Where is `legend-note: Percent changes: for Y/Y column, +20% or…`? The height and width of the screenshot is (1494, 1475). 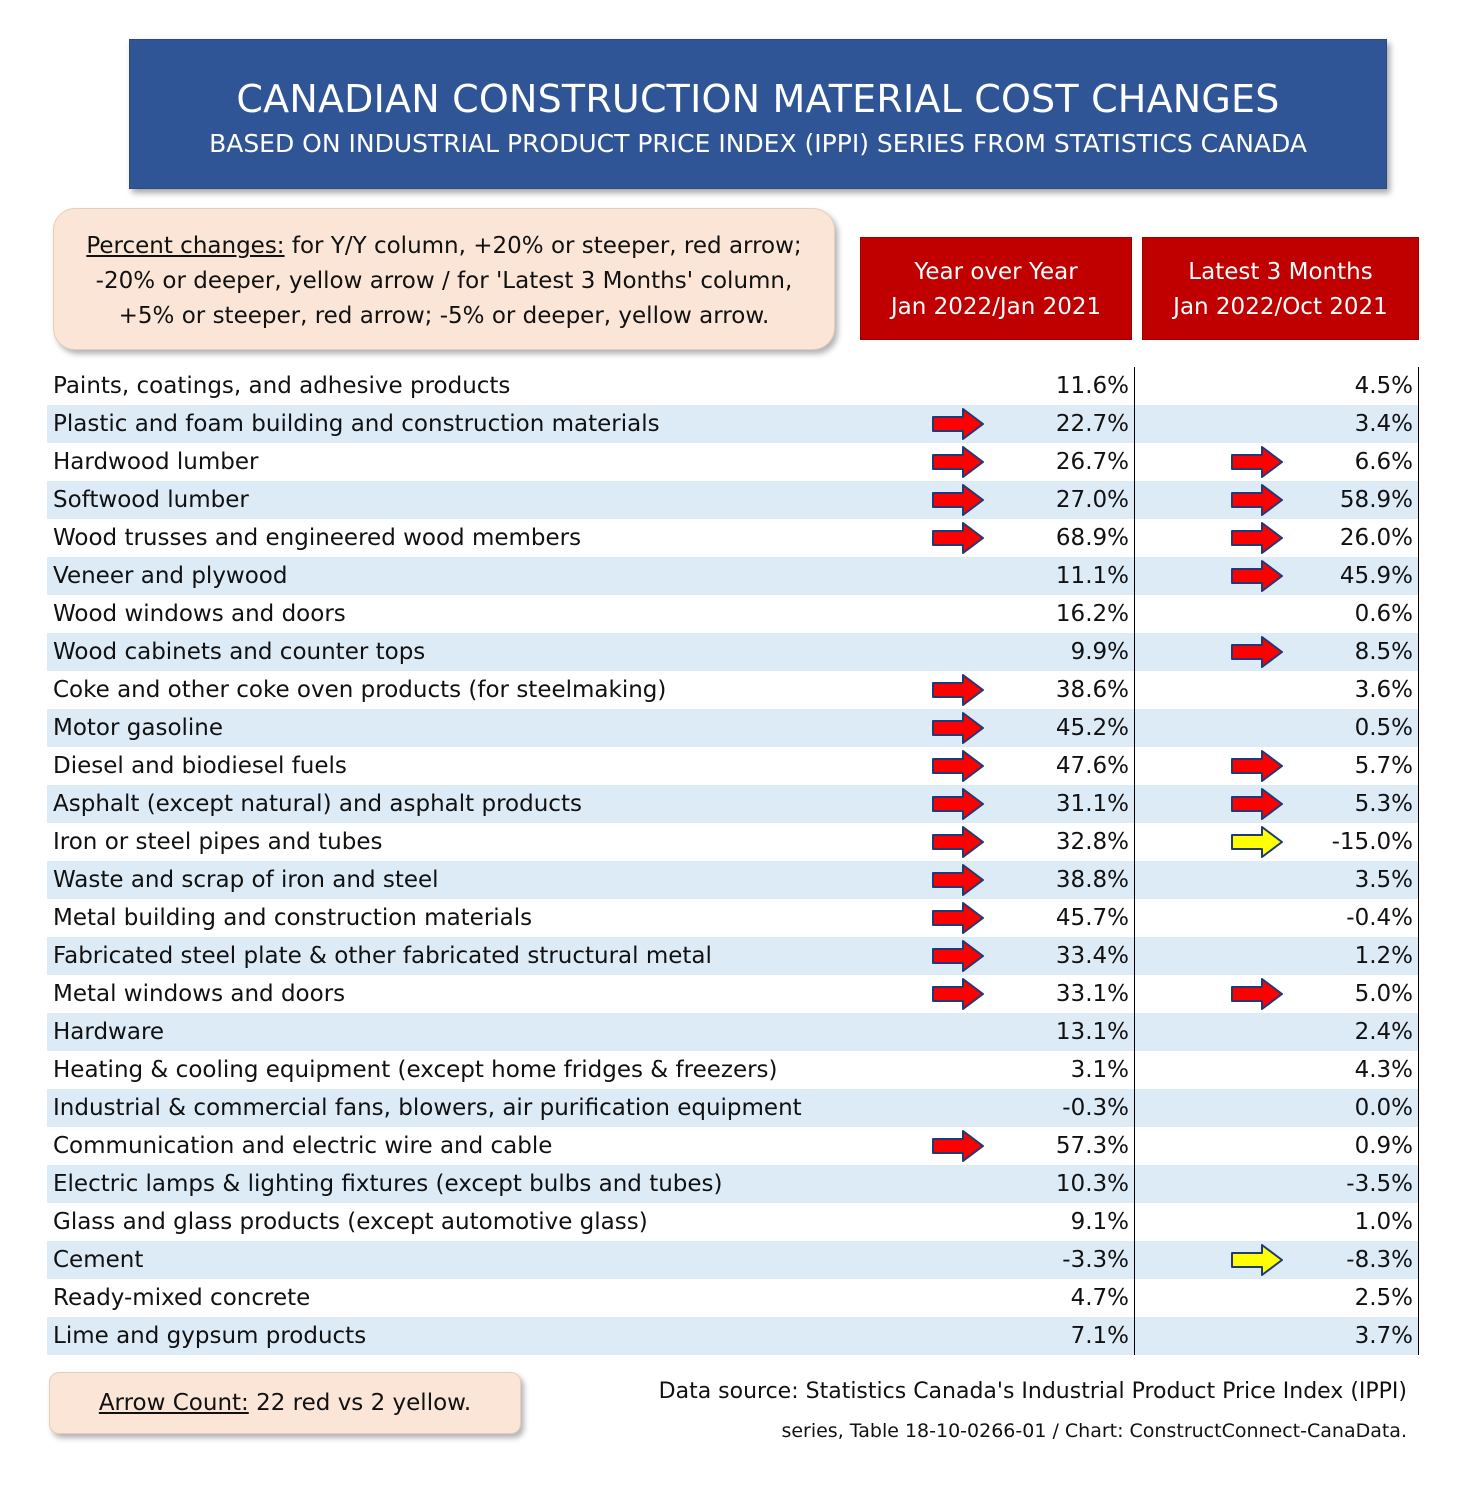 legend-note: Percent changes: for Y/Y column, +20% or… is located at coordinates (444, 279).